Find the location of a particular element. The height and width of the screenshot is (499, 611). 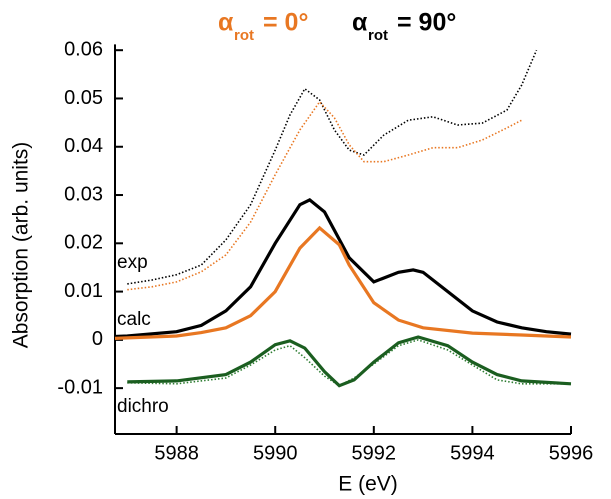

x-tick-label: 5988 is located at coordinates (176, 453).